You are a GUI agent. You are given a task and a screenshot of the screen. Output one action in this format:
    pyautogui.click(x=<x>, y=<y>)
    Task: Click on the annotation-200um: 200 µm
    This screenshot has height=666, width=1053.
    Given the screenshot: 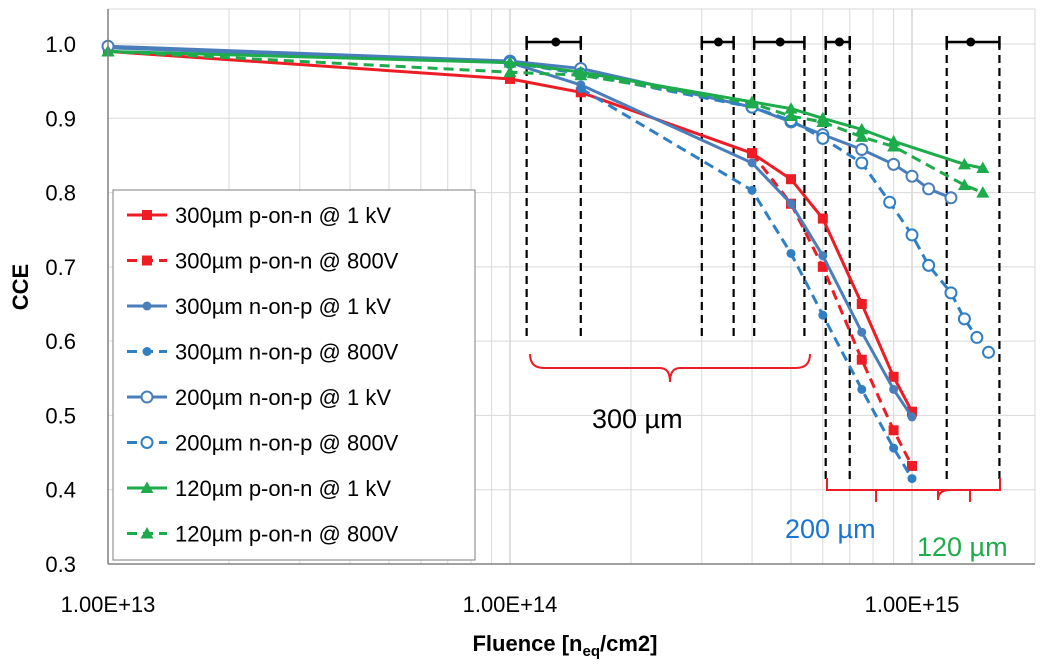 What is the action you would take?
    pyautogui.click(x=830, y=529)
    